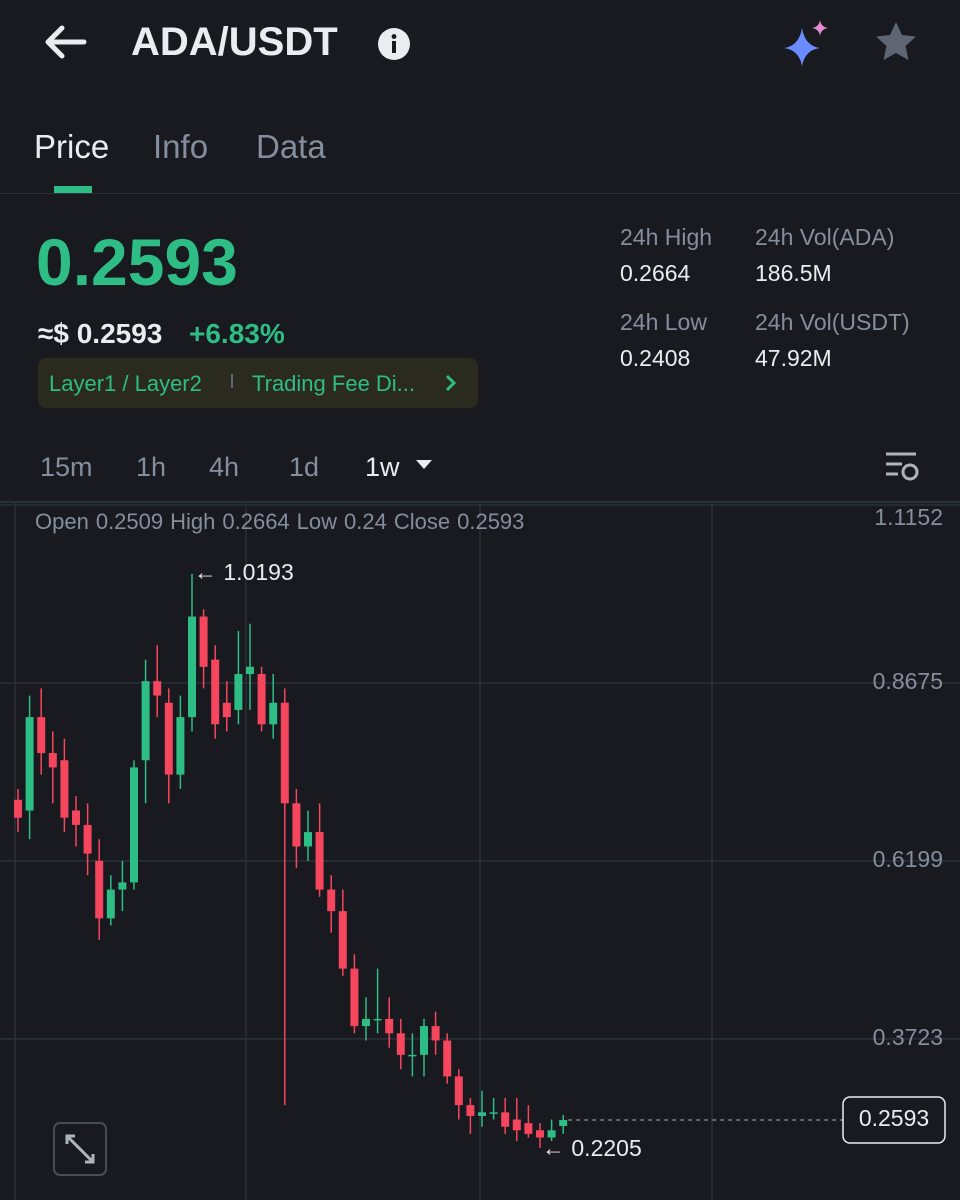  Describe the element at coordinates (902, 467) in the screenshot. I see `chart-settings` at that location.